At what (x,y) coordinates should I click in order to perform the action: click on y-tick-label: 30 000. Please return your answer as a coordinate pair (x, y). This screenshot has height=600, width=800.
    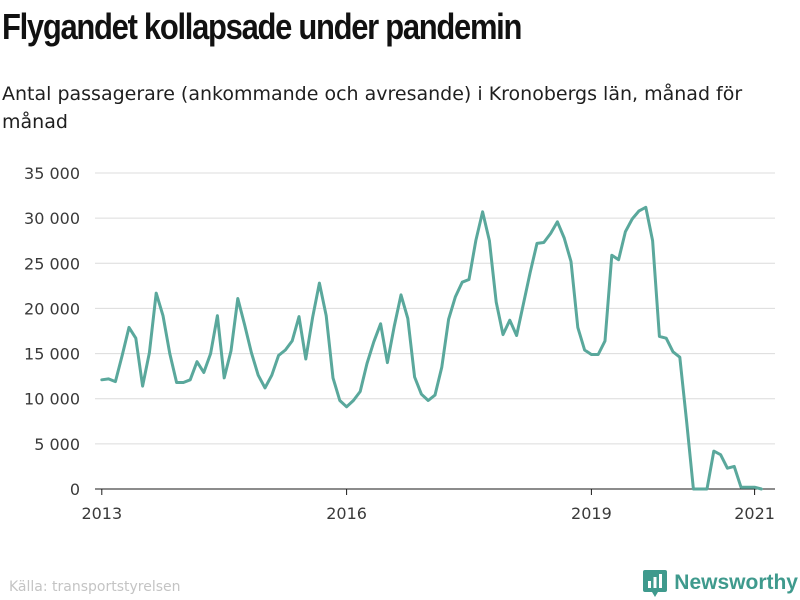
    Looking at the image, I should click on (52, 218).